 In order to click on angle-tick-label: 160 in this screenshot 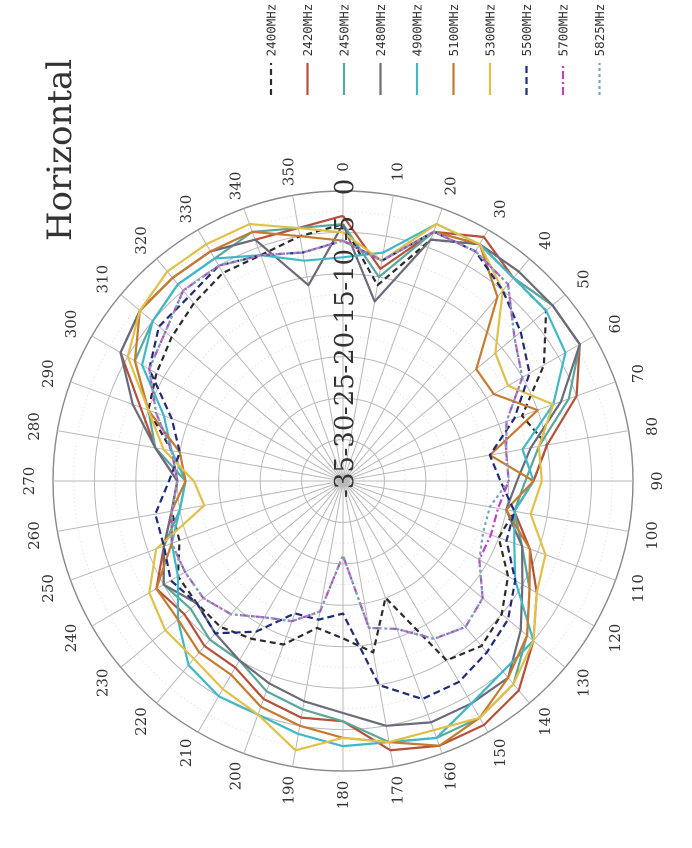, I will do `click(450, 776)`.